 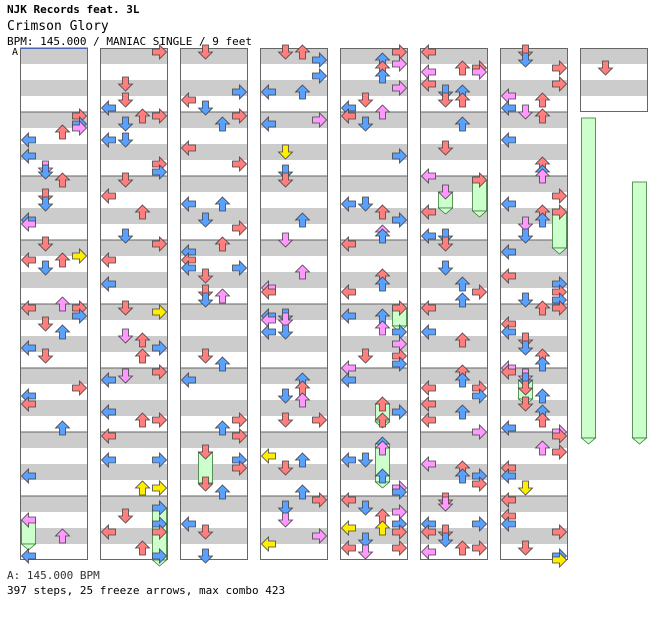 I want to click on column-border, so click(x=454, y=304).